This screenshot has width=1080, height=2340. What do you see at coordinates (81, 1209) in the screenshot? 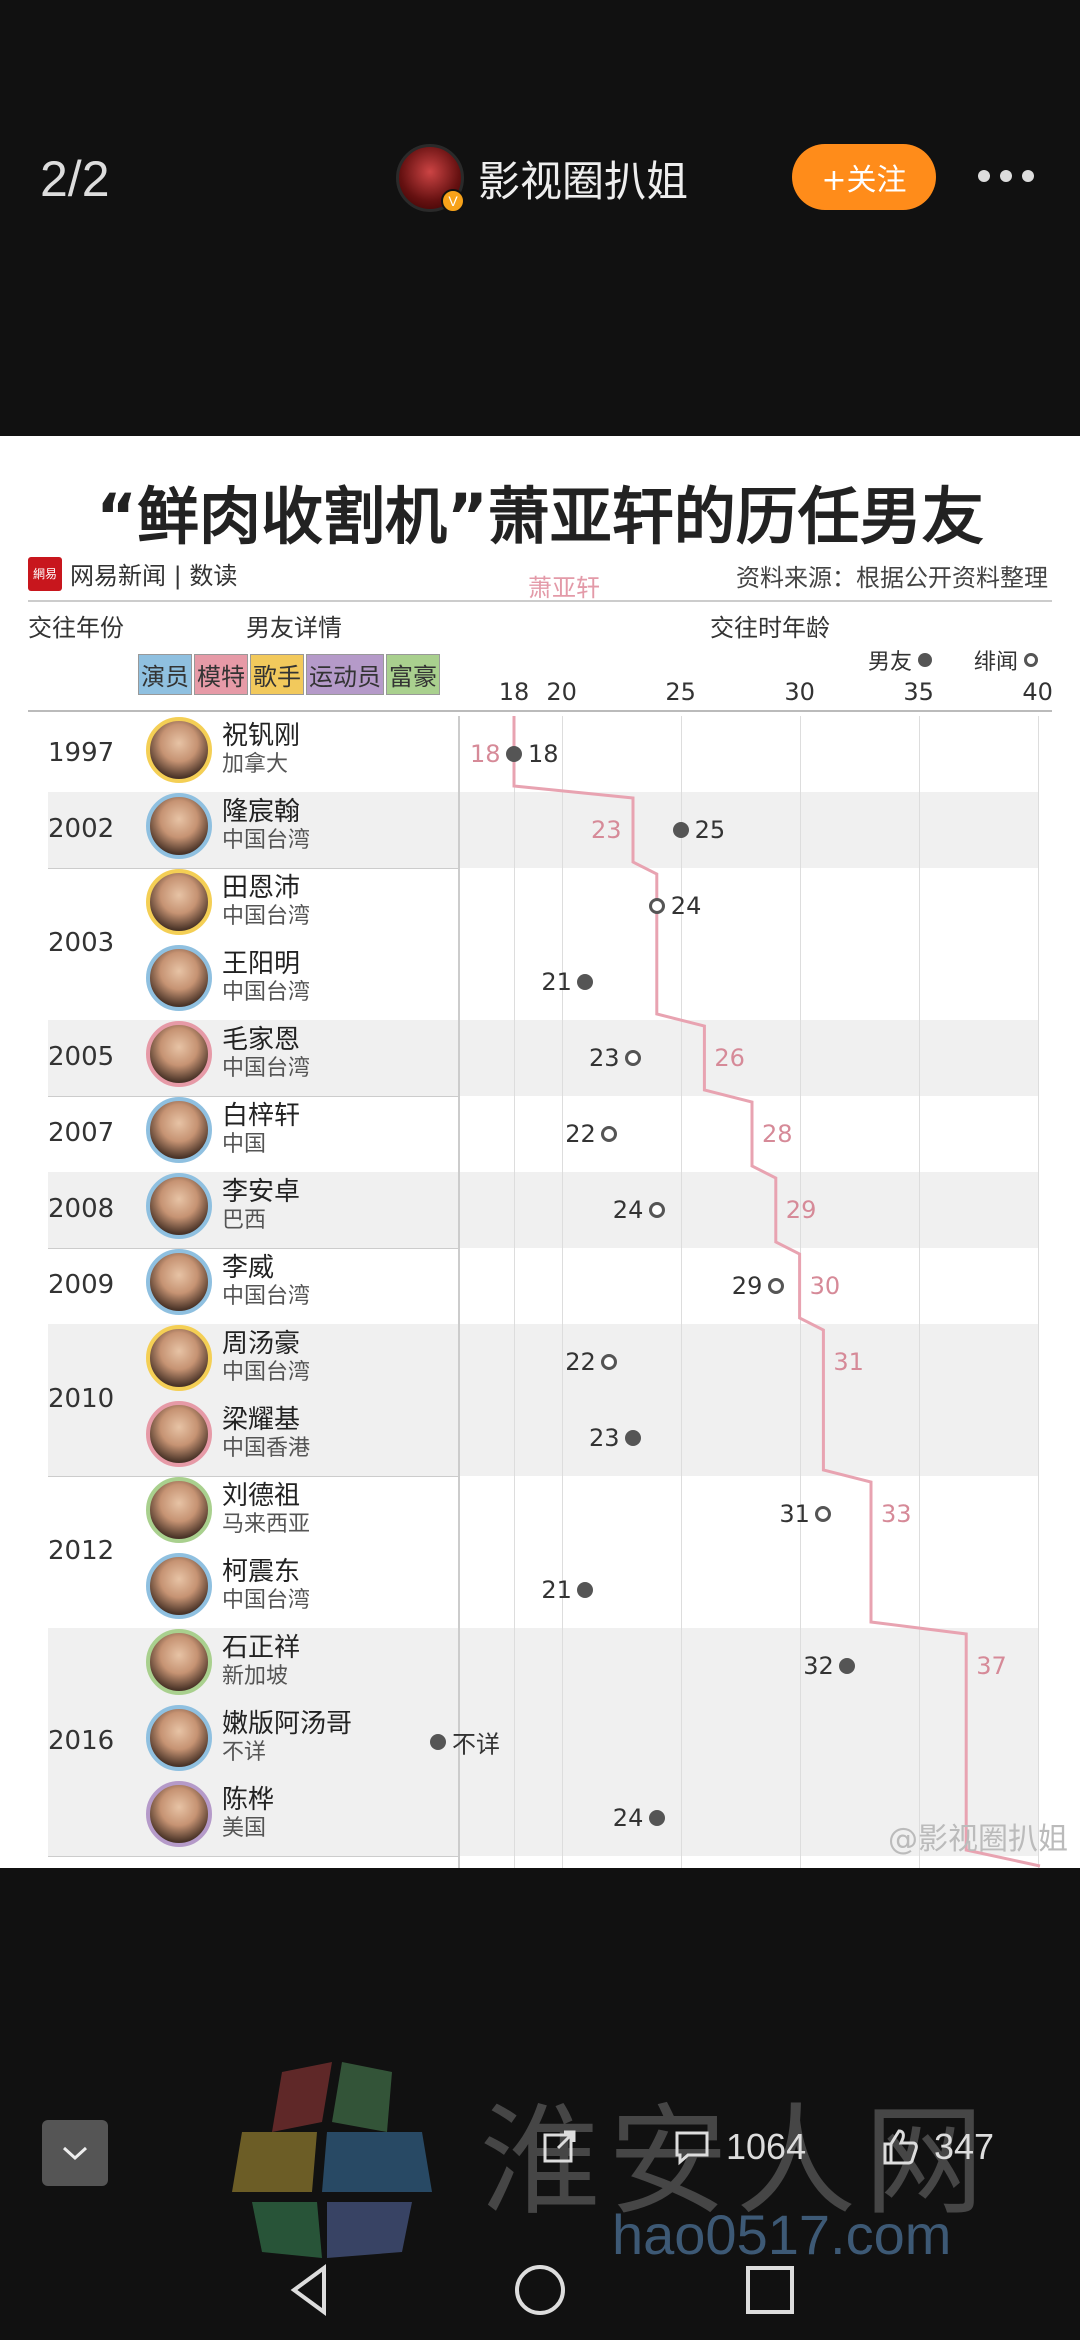
I see `year-label: 2008` at bounding box center [81, 1209].